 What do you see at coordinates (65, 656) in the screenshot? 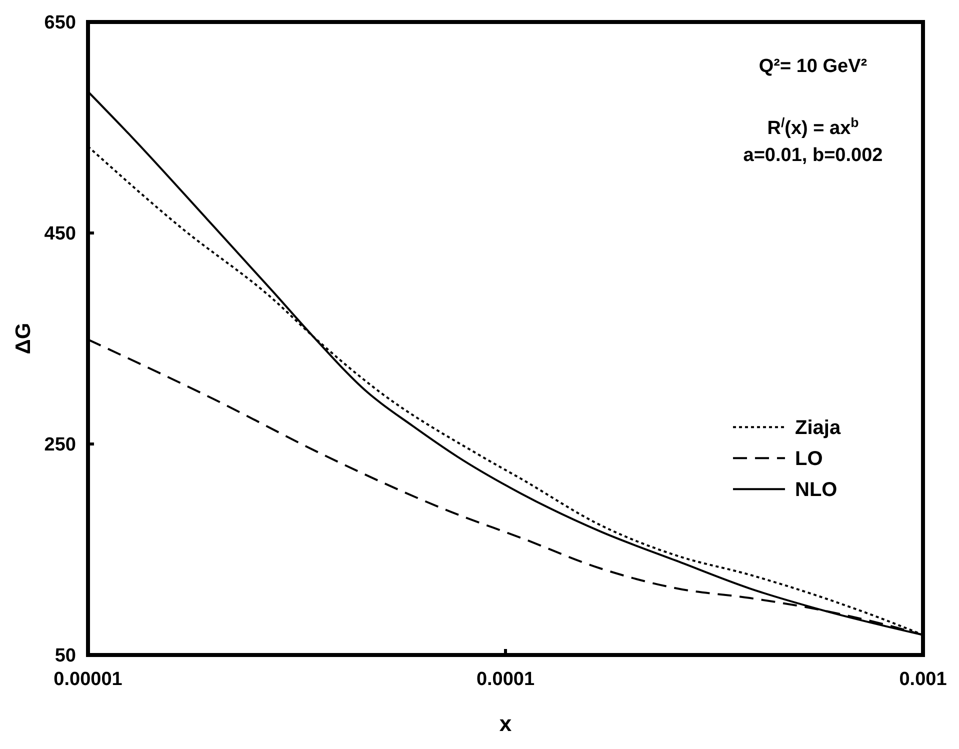
I see `y-tick-label: 50` at bounding box center [65, 656].